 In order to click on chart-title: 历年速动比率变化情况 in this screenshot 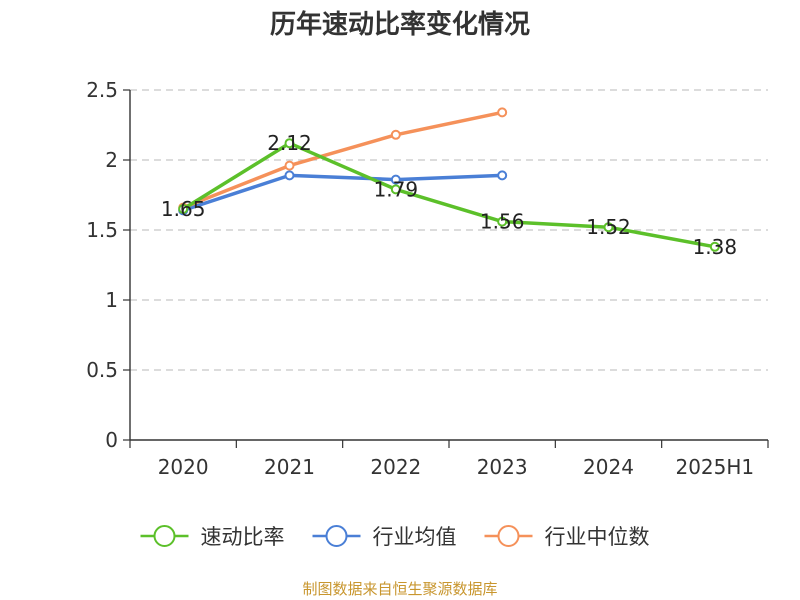, I will do `click(399, 25)`.